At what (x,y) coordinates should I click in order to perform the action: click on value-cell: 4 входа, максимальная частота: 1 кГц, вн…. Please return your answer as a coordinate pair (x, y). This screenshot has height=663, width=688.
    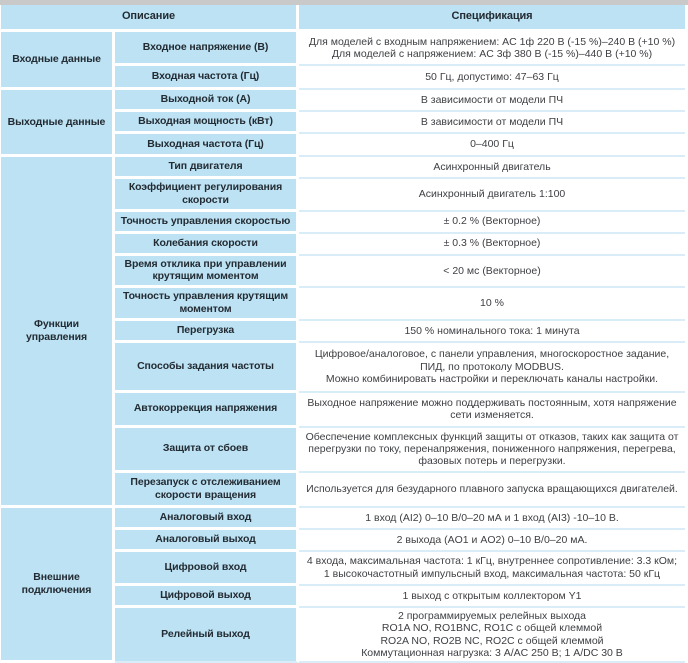
    Looking at the image, I should click on (492, 568).